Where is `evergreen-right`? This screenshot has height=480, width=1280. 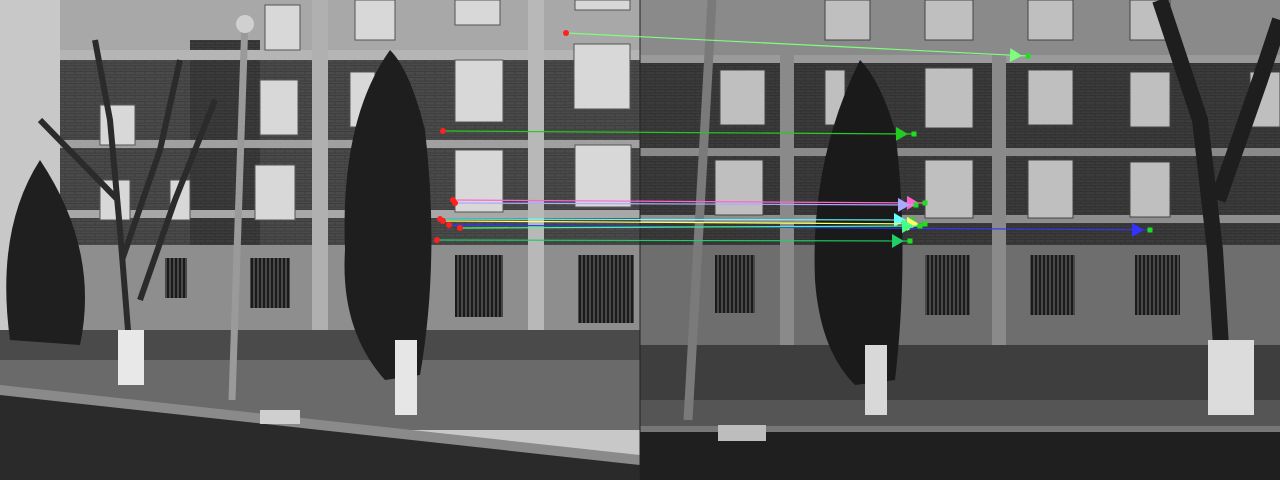 evergreen-right is located at coordinates (858, 237).